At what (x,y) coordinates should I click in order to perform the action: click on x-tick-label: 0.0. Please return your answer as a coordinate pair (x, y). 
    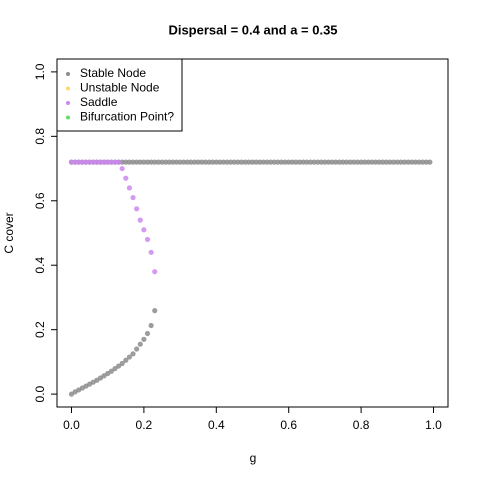
    Looking at the image, I should click on (71, 425).